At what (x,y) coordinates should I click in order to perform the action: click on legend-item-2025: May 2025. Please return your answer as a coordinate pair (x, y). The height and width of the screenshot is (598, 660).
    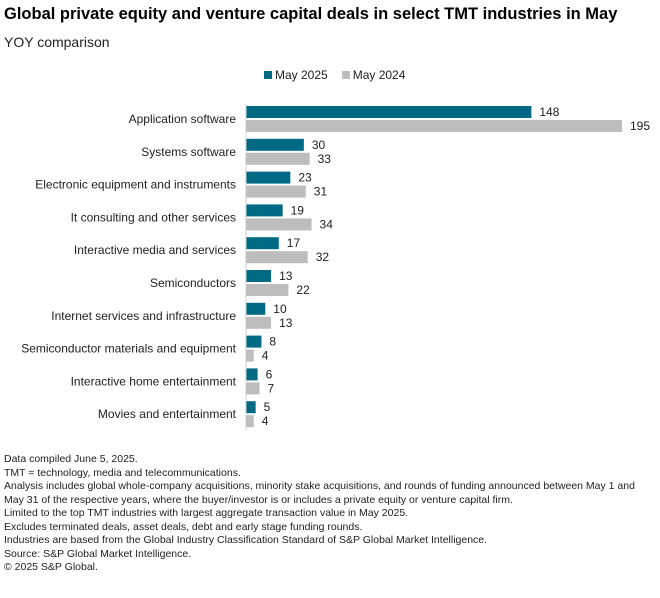
    Looking at the image, I should click on (296, 75).